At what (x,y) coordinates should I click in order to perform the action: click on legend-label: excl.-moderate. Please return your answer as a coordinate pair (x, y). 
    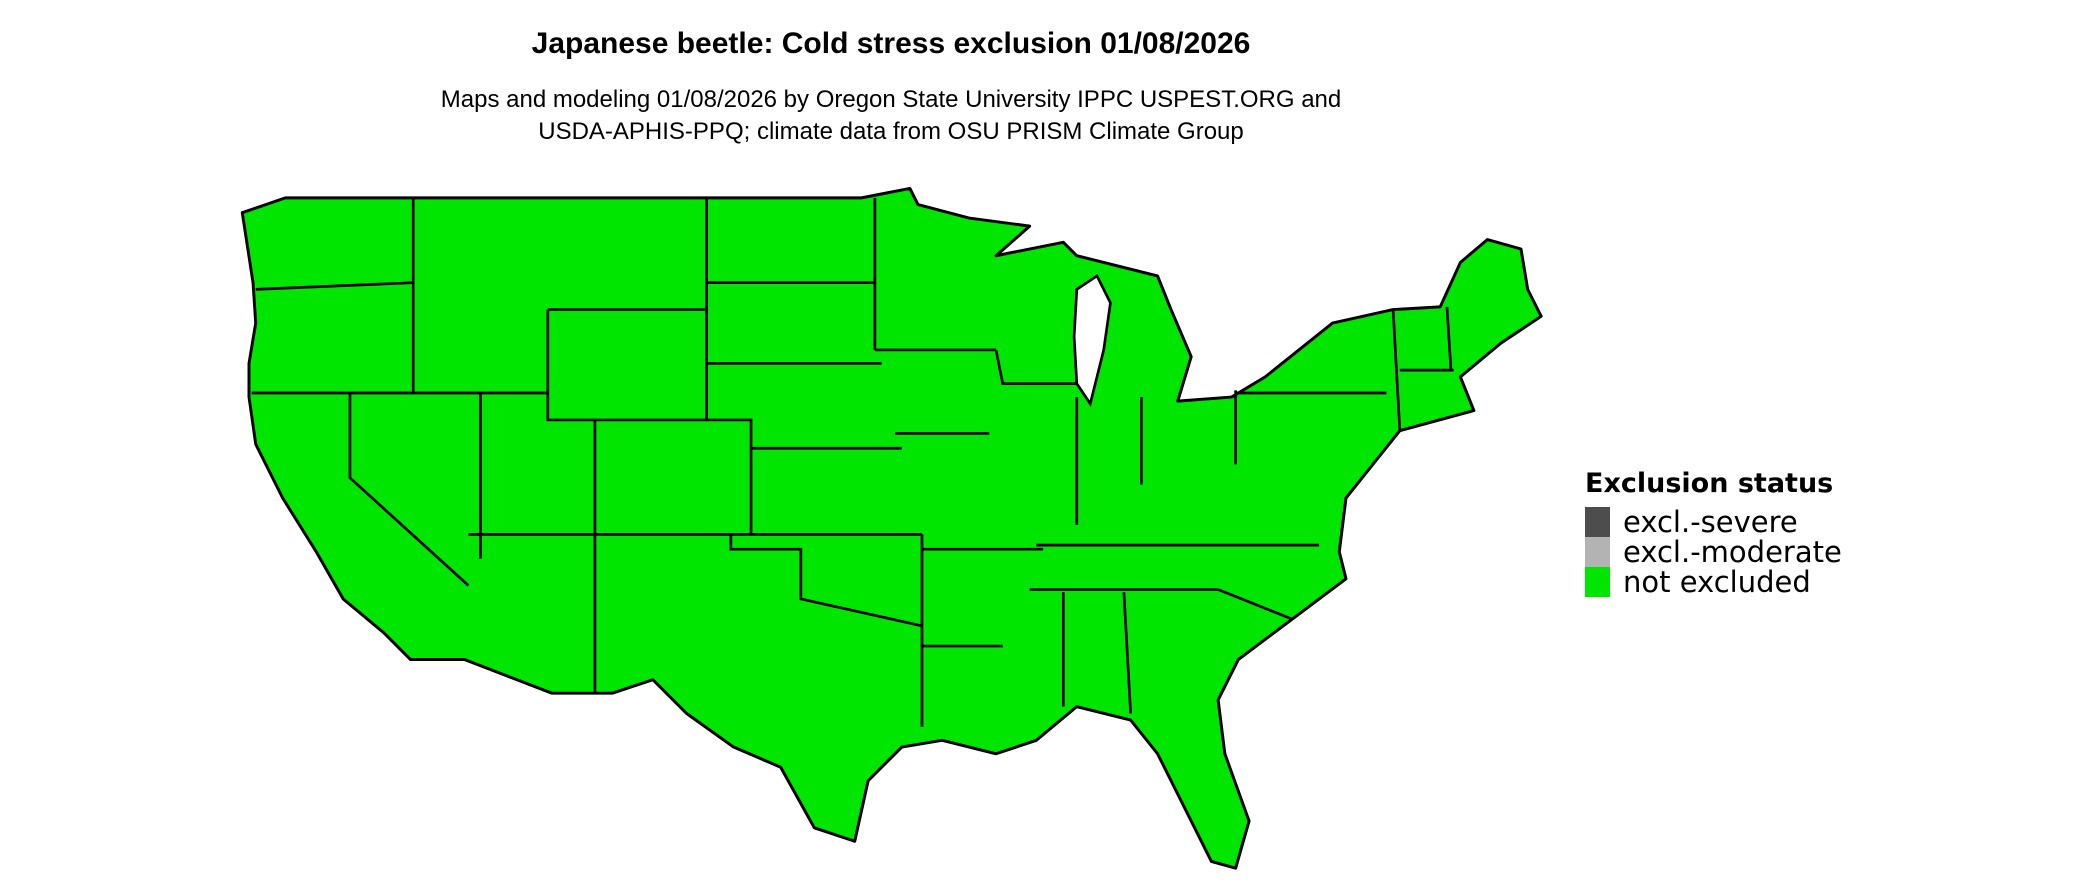
    Looking at the image, I should click on (1732, 552).